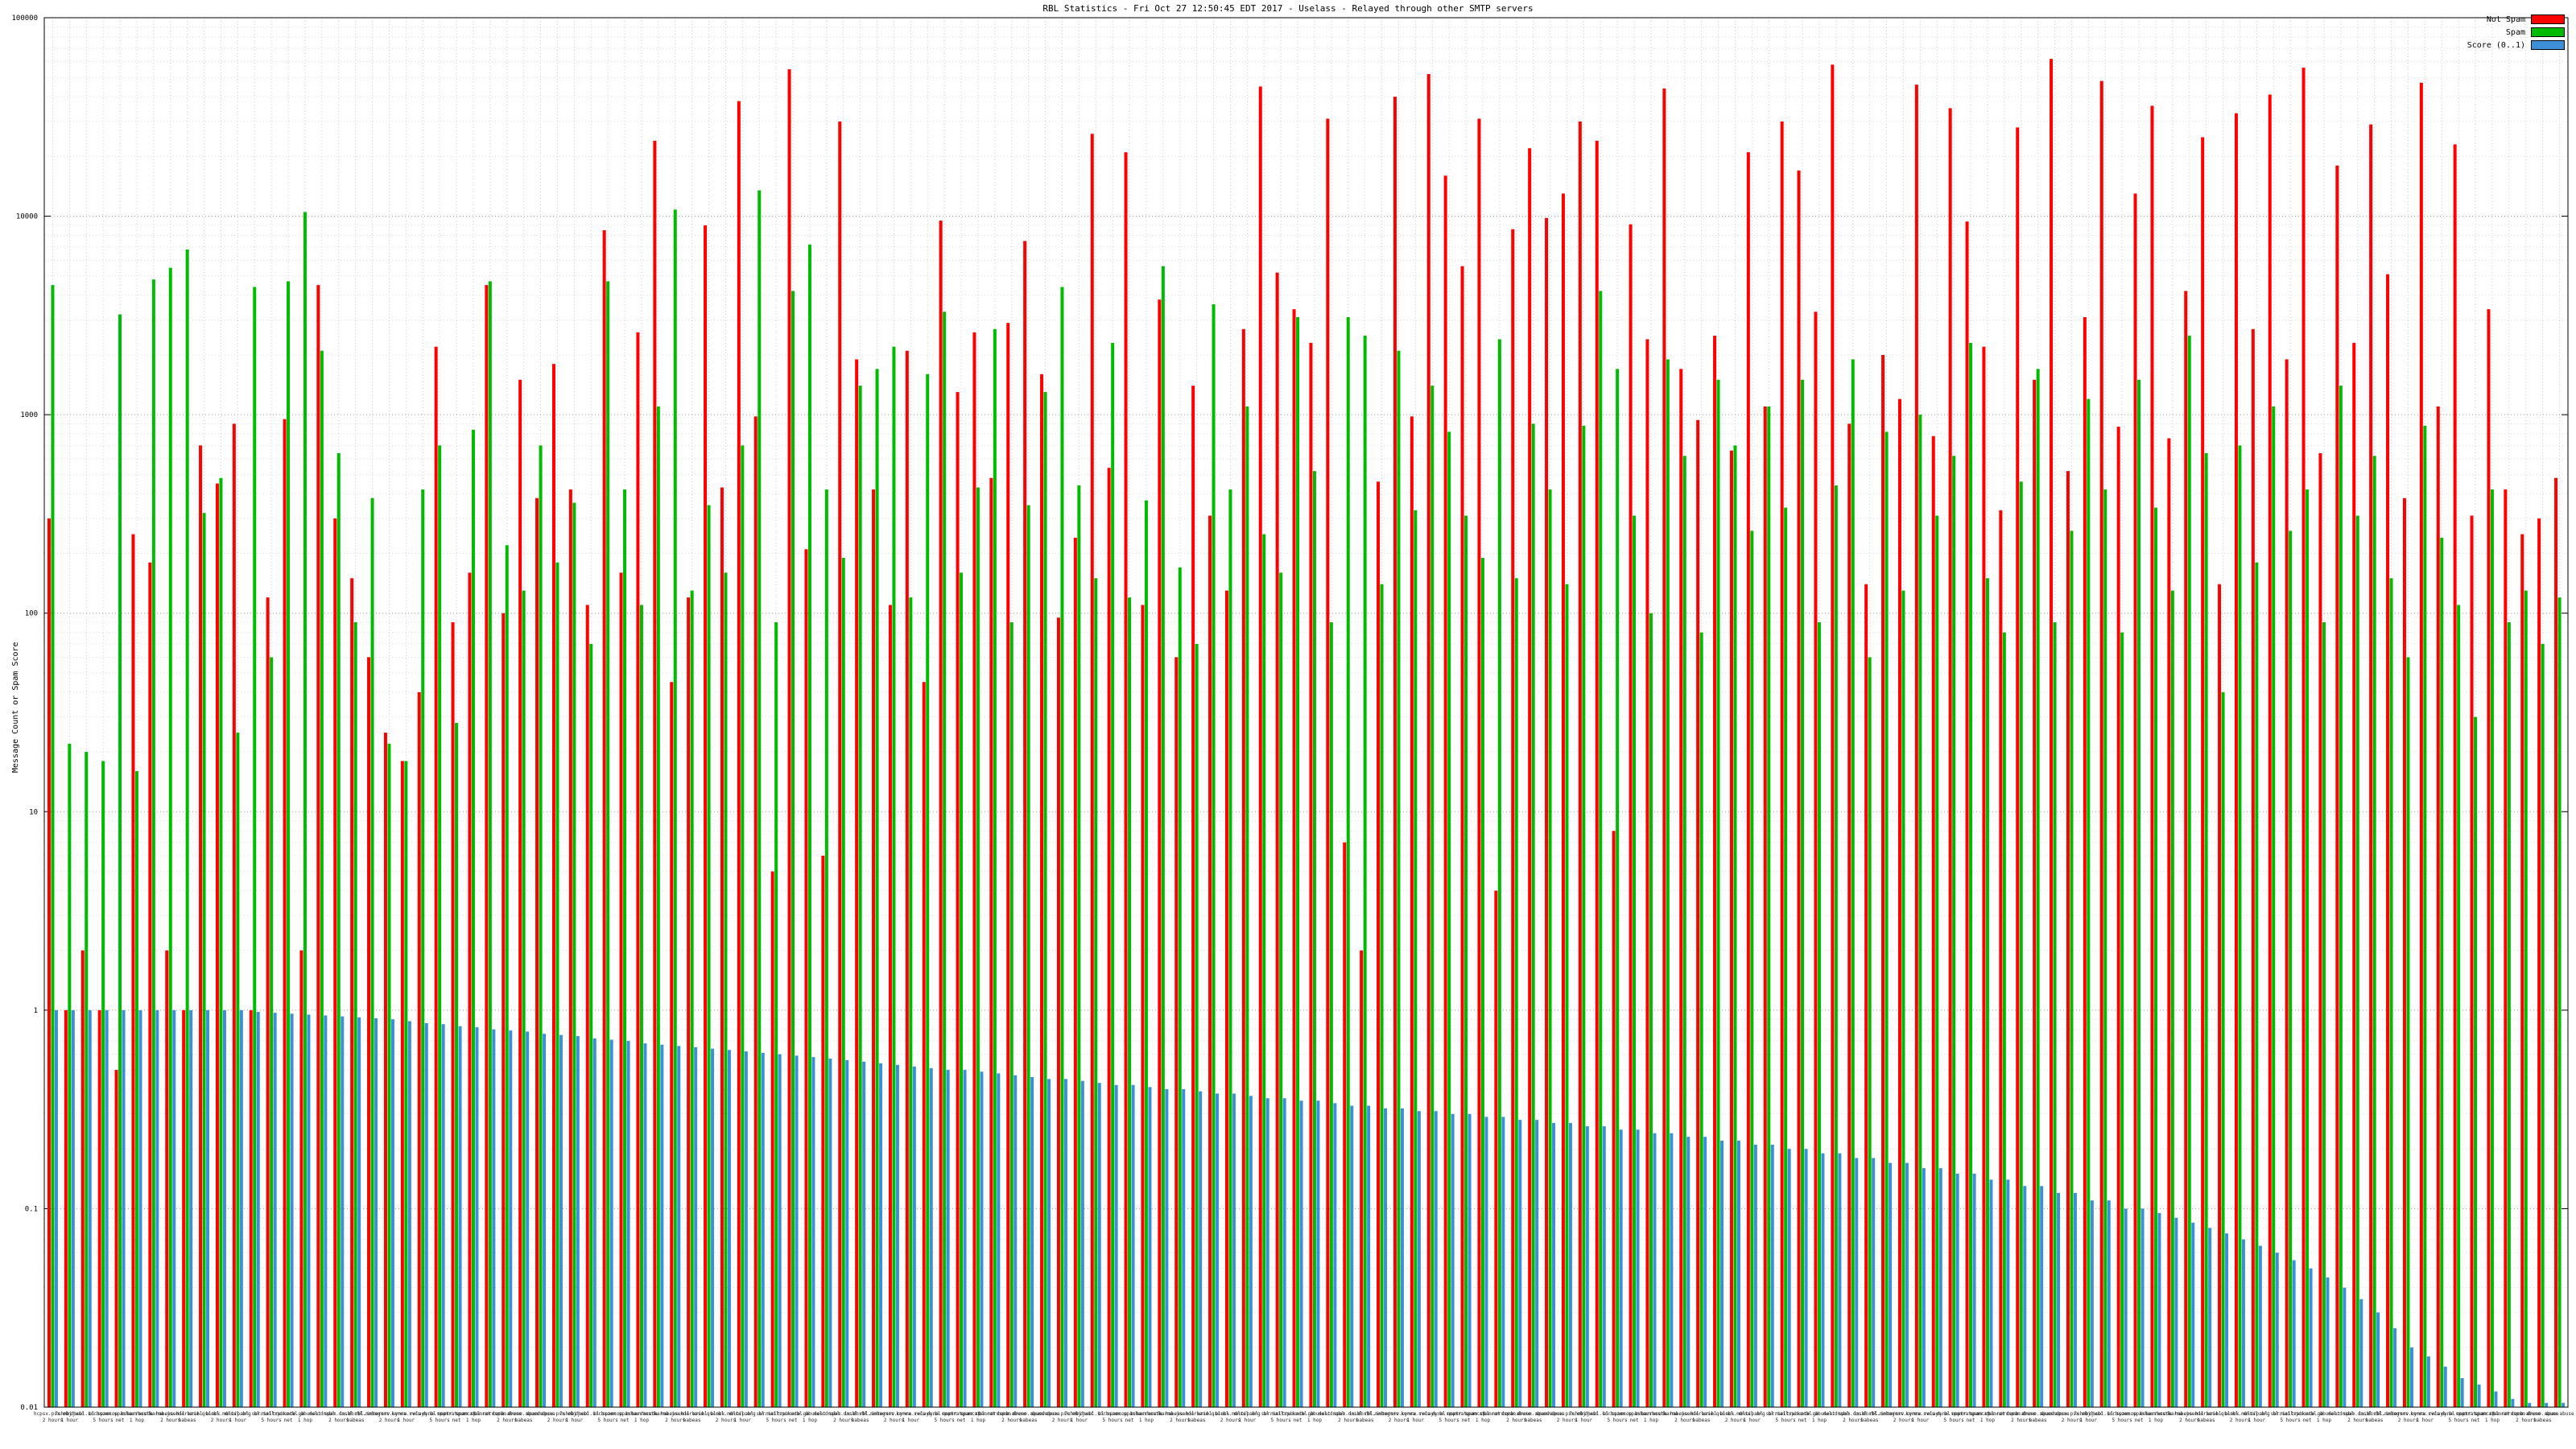 The width and height of the screenshot is (2576, 1449). What do you see at coordinates (1096, 1414) in the screenshot?
I see `x-tick-label: dnsbl.sorbs` at bounding box center [1096, 1414].